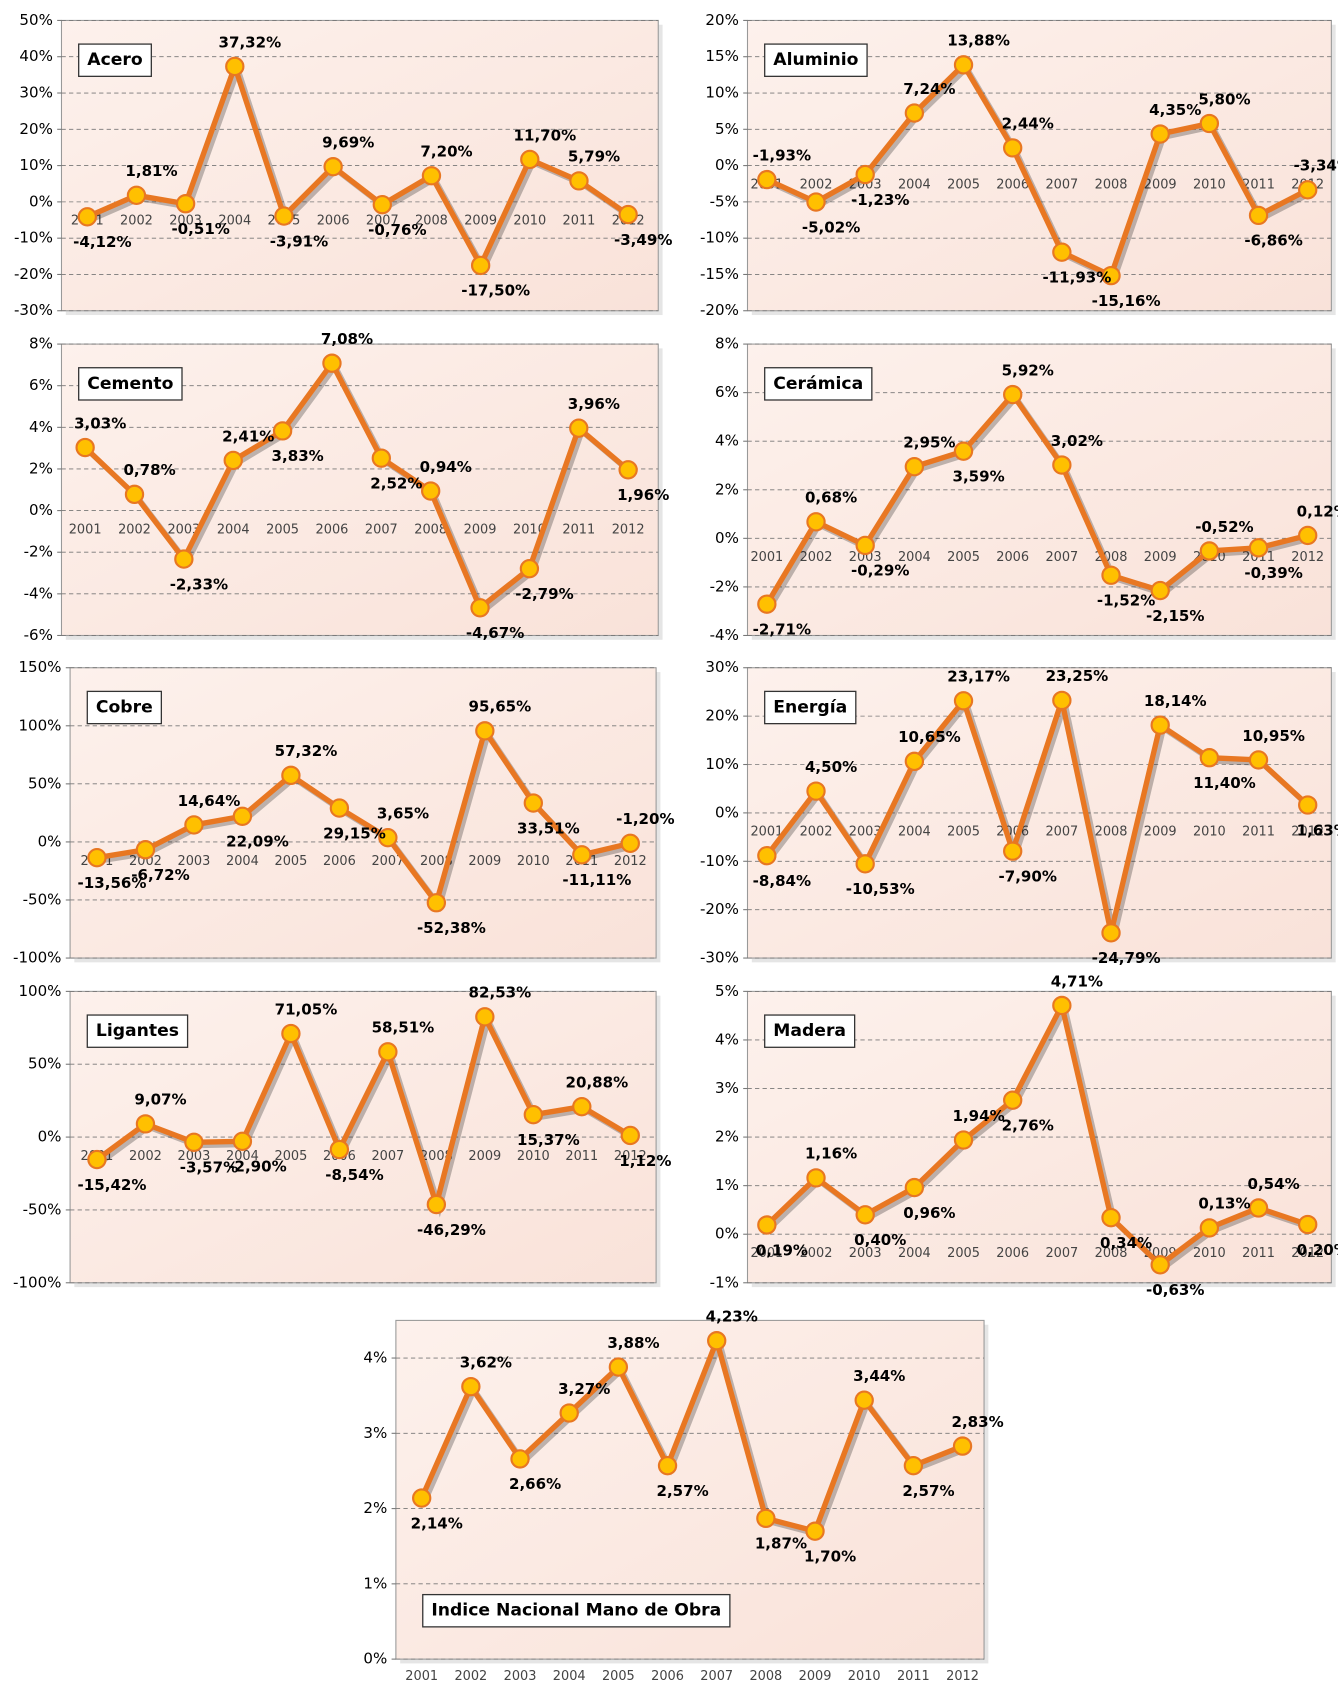 This screenshot has width=1338, height=1686. What do you see at coordinates (535, 1484) in the screenshot?
I see `value-label: 2,66%` at bounding box center [535, 1484].